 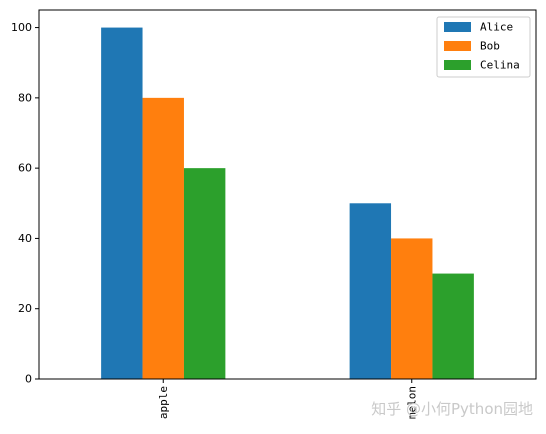 What do you see at coordinates (457, 27) in the screenshot?
I see `legend-swatch-alice` at bounding box center [457, 27].